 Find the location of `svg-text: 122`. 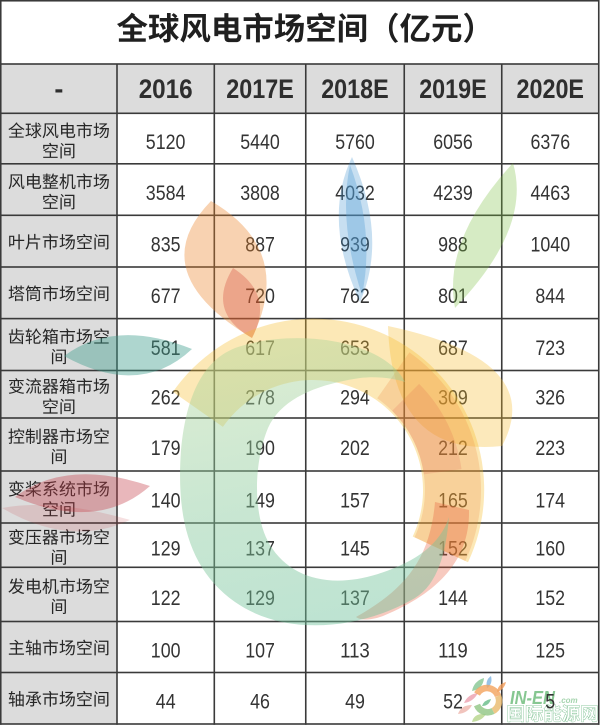

svg-text: 122 is located at coordinates (166, 598).